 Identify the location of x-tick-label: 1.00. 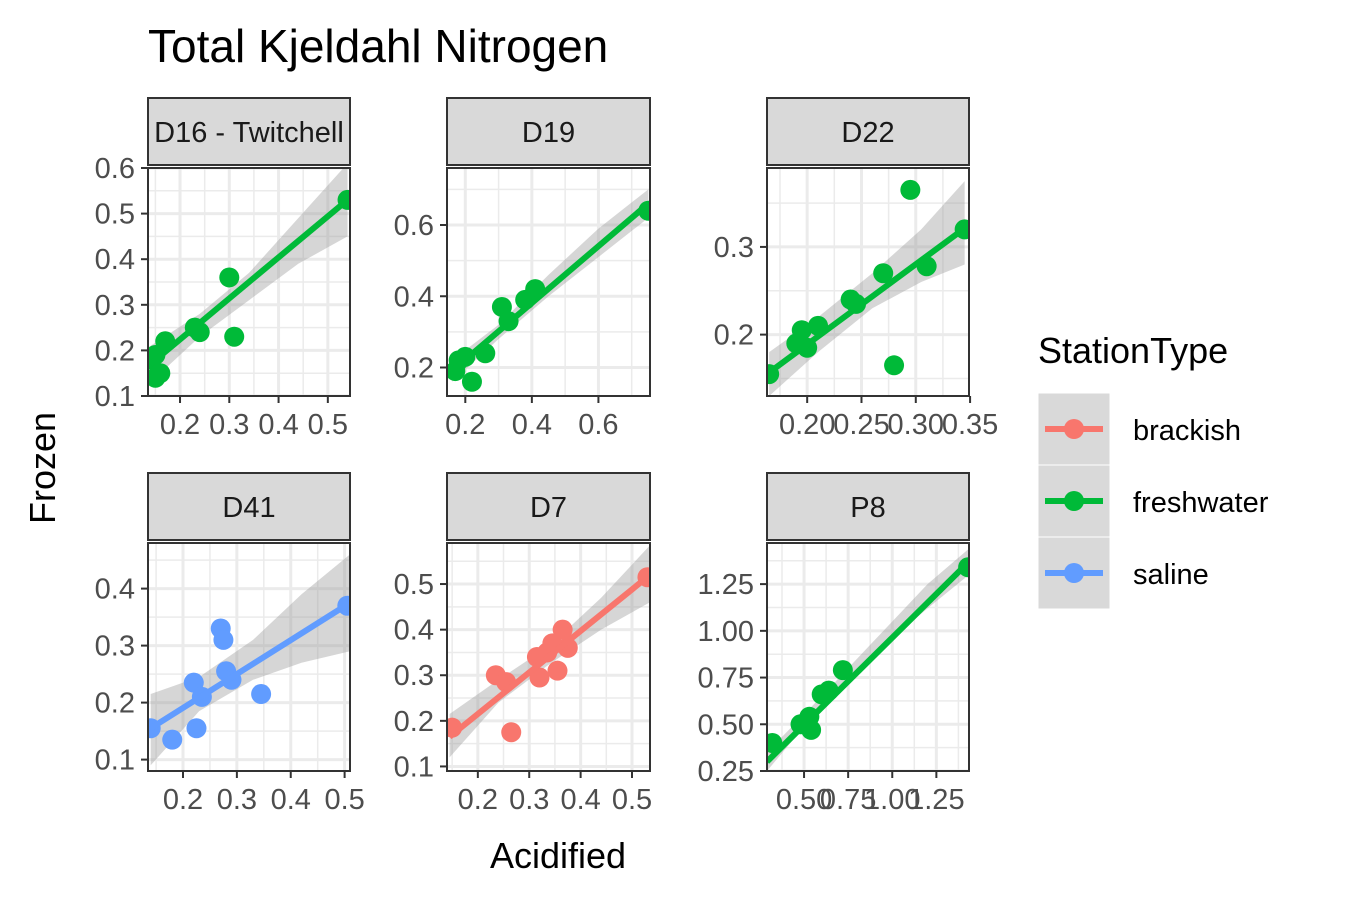
(892, 800).